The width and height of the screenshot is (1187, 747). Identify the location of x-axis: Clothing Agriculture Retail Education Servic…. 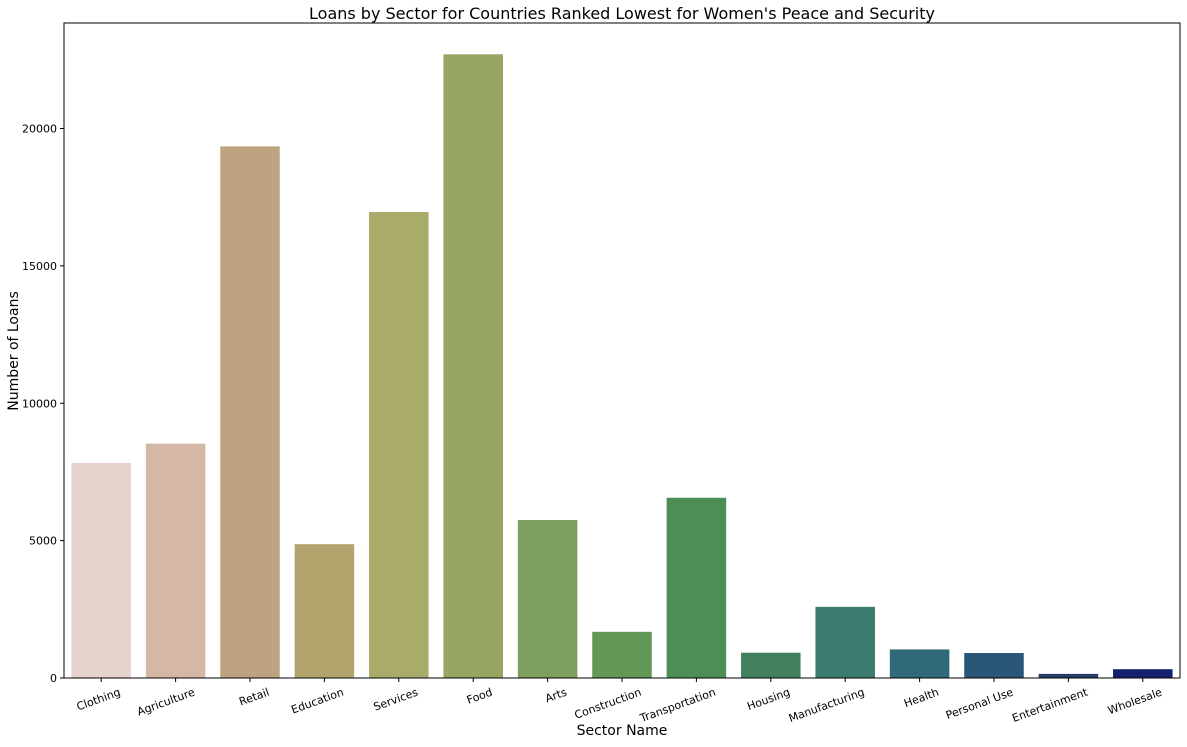
(619, 701).